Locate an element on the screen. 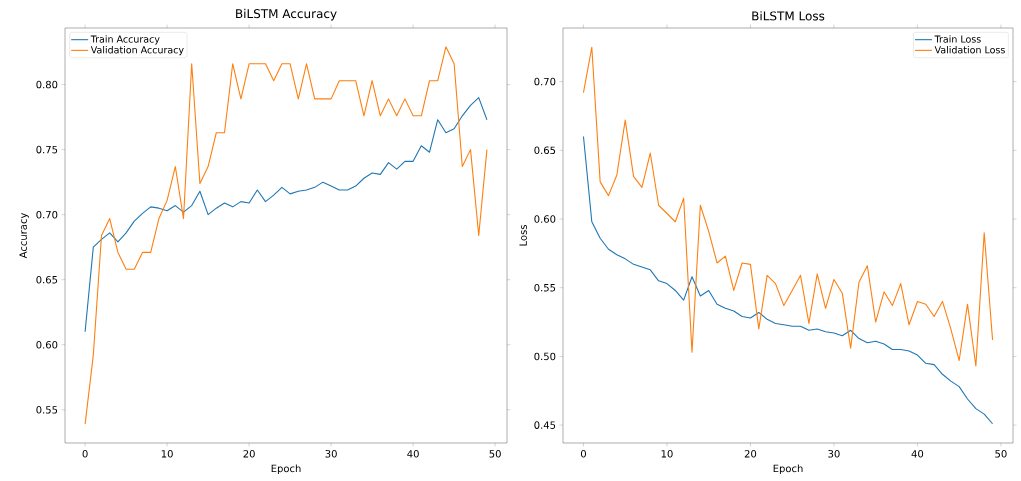 The height and width of the screenshot is (481, 1021). legend-label: Validation Accuracy is located at coordinates (137, 51).